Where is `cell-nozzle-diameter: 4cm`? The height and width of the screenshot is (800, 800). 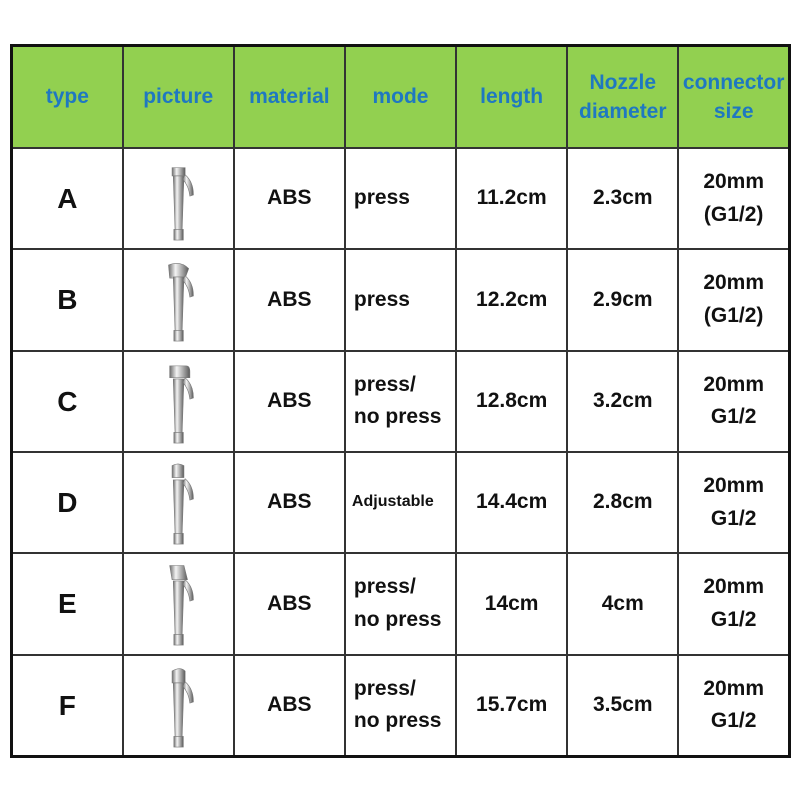 cell-nozzle-diameter: 4cm is located at coordinates (623, 604).